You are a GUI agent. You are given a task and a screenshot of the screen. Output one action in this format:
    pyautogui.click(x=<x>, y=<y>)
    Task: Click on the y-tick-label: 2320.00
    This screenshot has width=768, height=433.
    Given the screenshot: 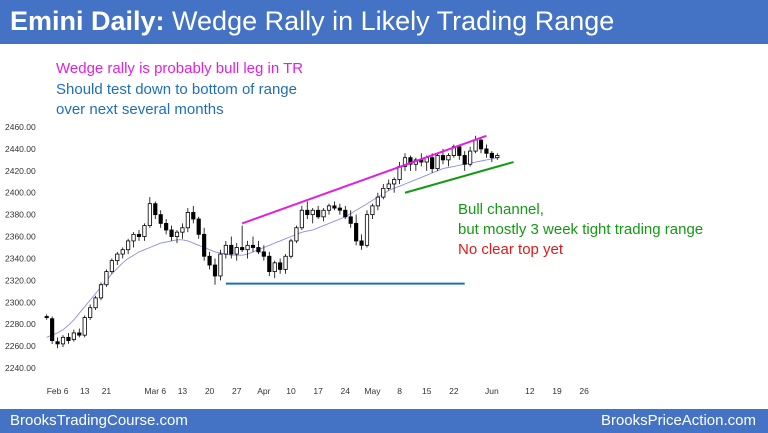 What is the action you would take?
    pyautogui.click(x=20, y=280)
    